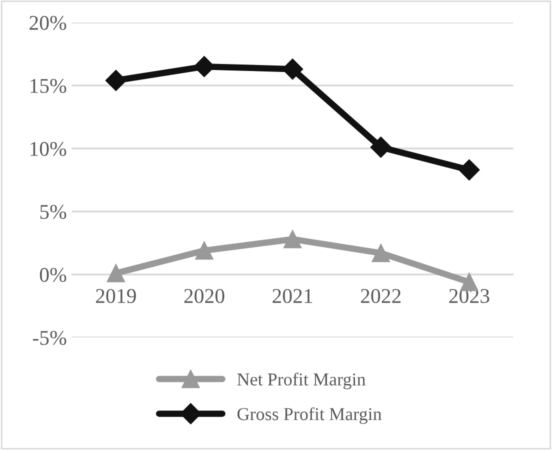 The height and width of the screenshot is (450, 552). What do you see at coordinates (48, 85) in the screenshot?
I see `y-tick-label: 15%` at bounding box center [48, 85].